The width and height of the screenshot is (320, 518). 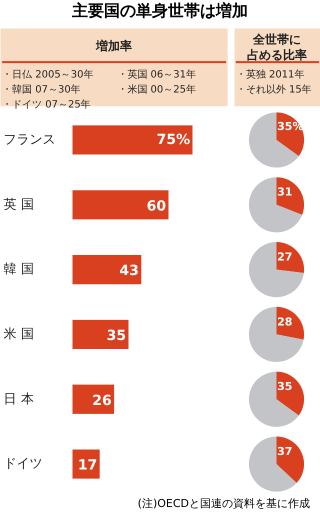 What do you see at coordinates (284, 321) in the screenshot?
I see `data-label: 28` at bounding box center [284, 321].